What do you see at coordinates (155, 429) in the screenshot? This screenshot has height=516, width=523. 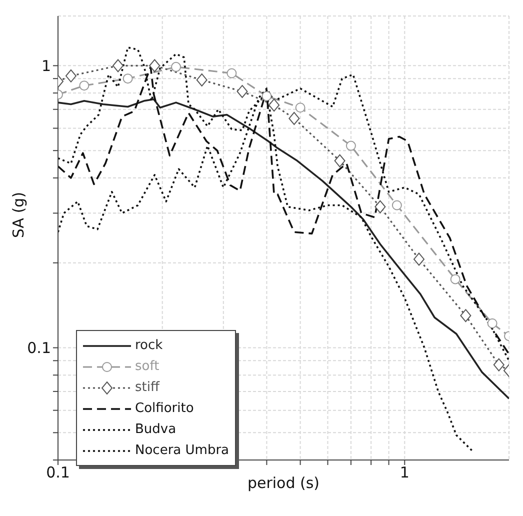 I see `legend-label: Budva` at bounding box center [155, 429].